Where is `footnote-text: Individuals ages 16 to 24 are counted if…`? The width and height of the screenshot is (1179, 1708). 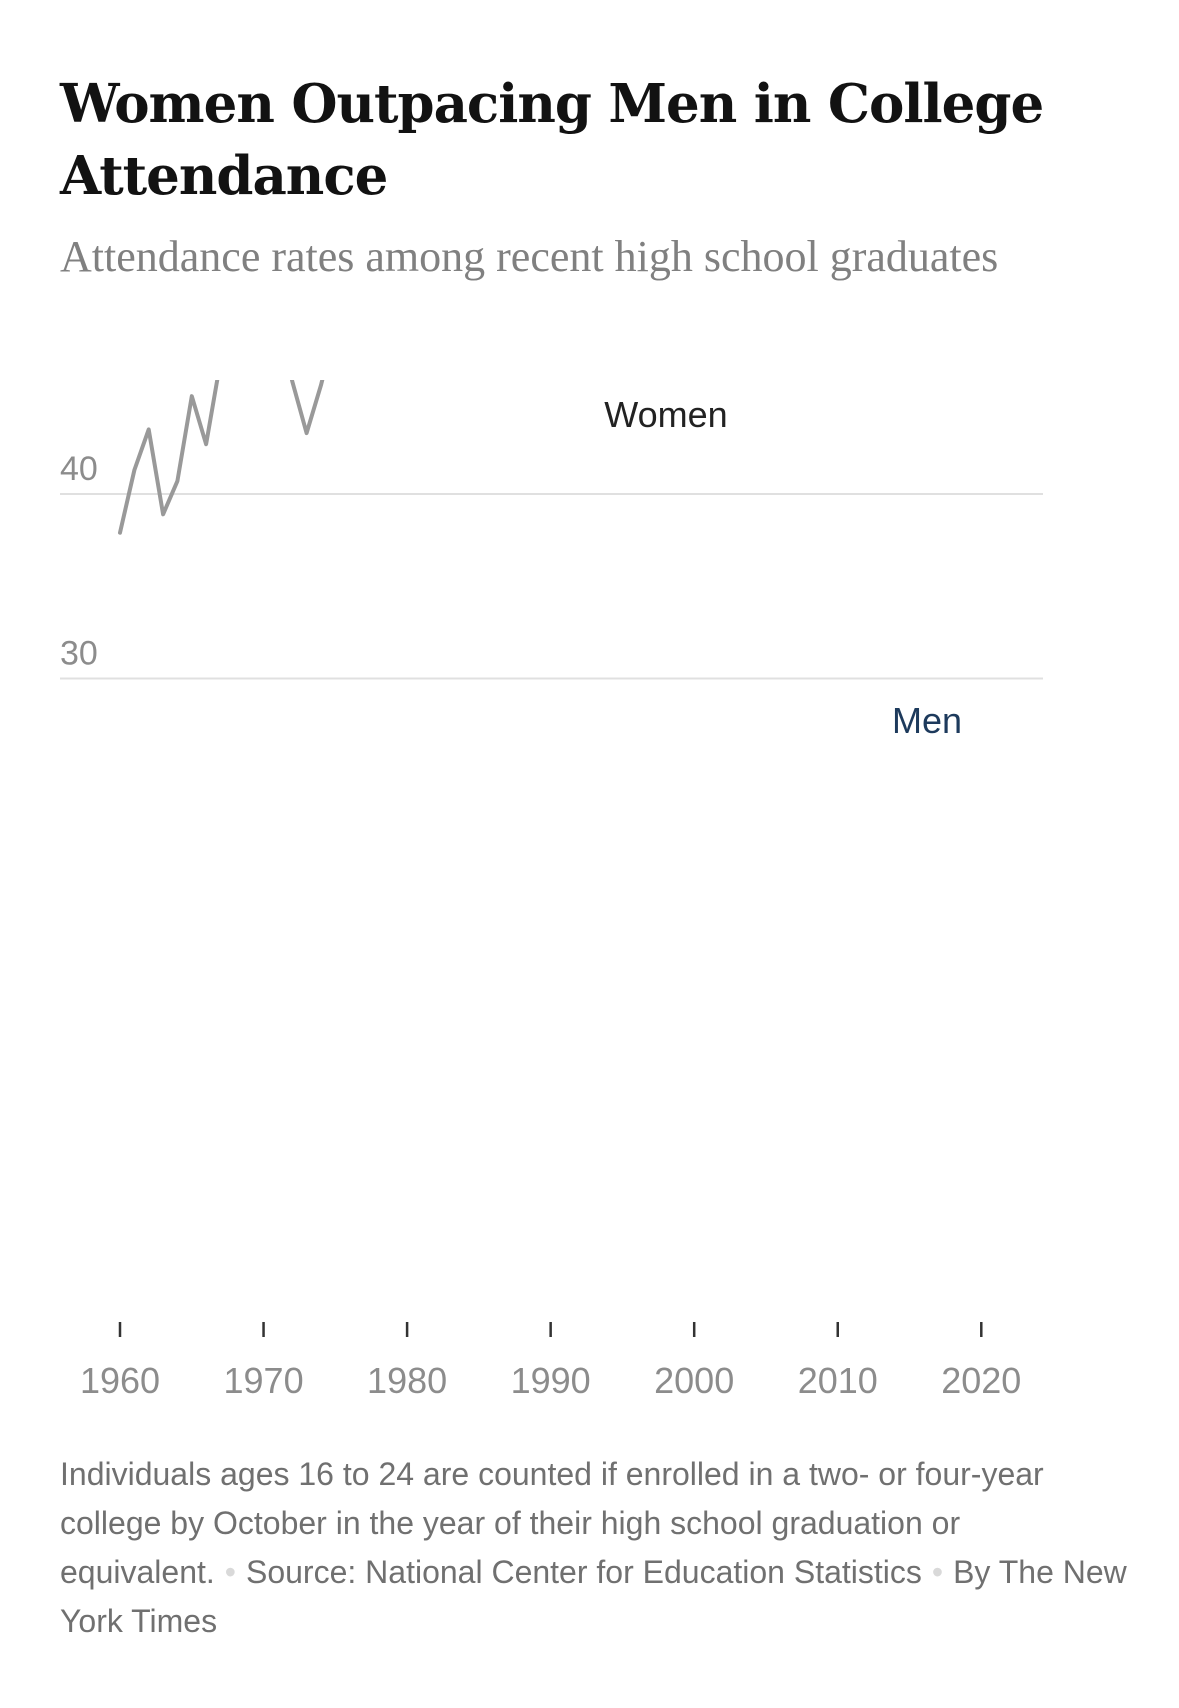
footnote-text: Individuals ages 16 to 24 are counted if… is located at coordinates (552, 1523).